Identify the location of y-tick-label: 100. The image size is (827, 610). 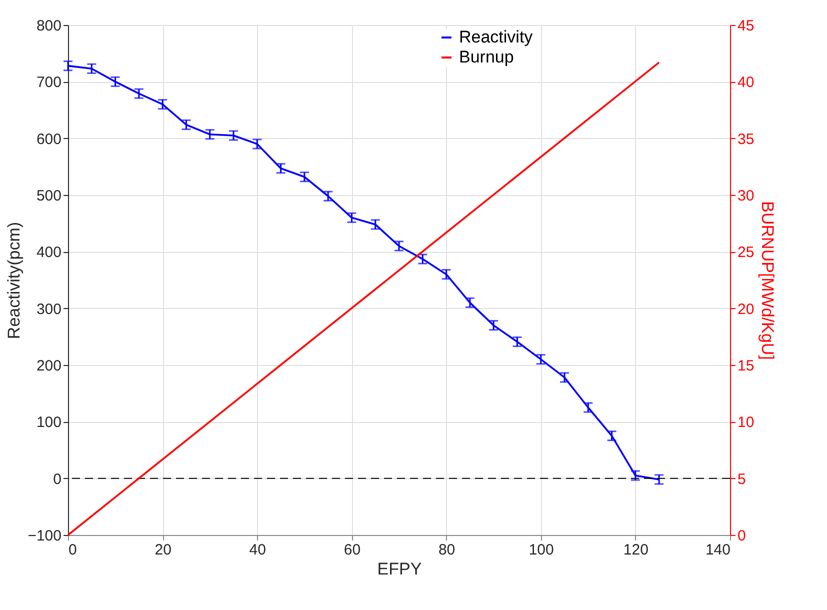
(49, 423).